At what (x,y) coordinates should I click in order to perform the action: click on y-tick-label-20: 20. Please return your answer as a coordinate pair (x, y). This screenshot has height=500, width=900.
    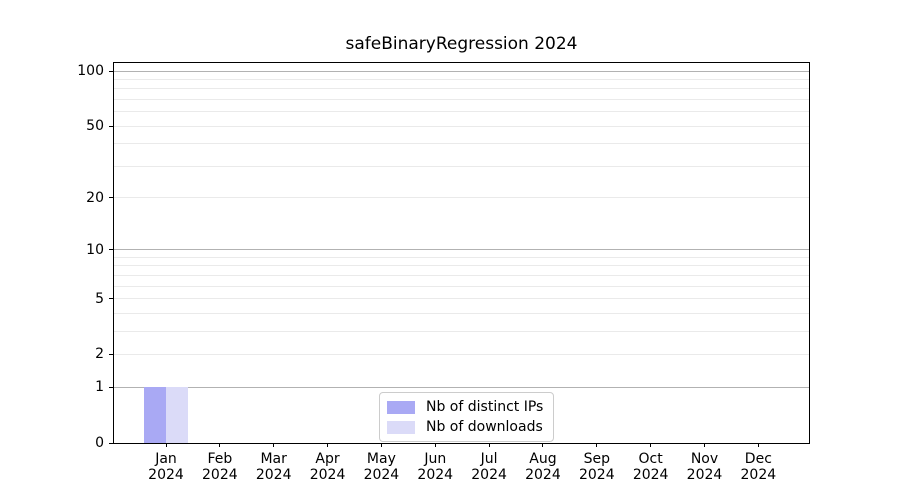
    Looking at the image, I should click on (95, 197).